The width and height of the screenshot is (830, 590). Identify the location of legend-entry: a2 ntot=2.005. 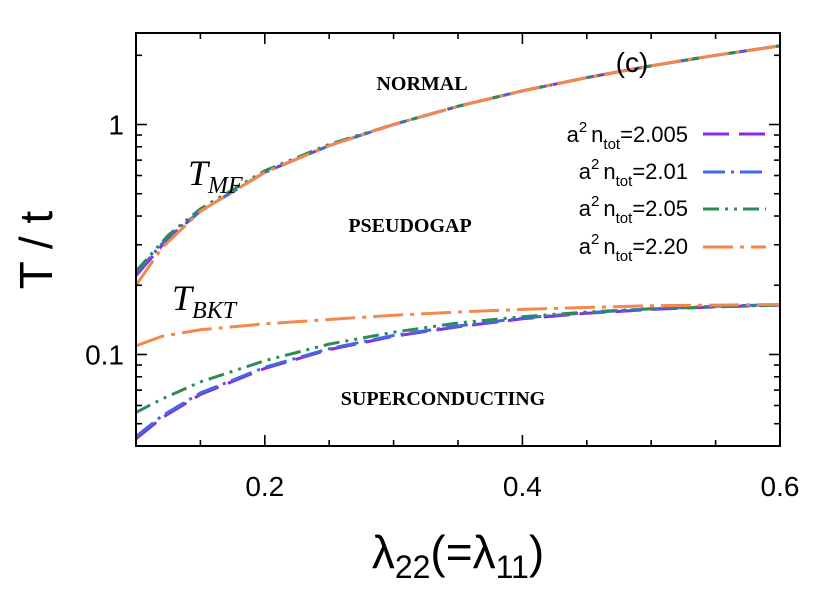
(666, 136).